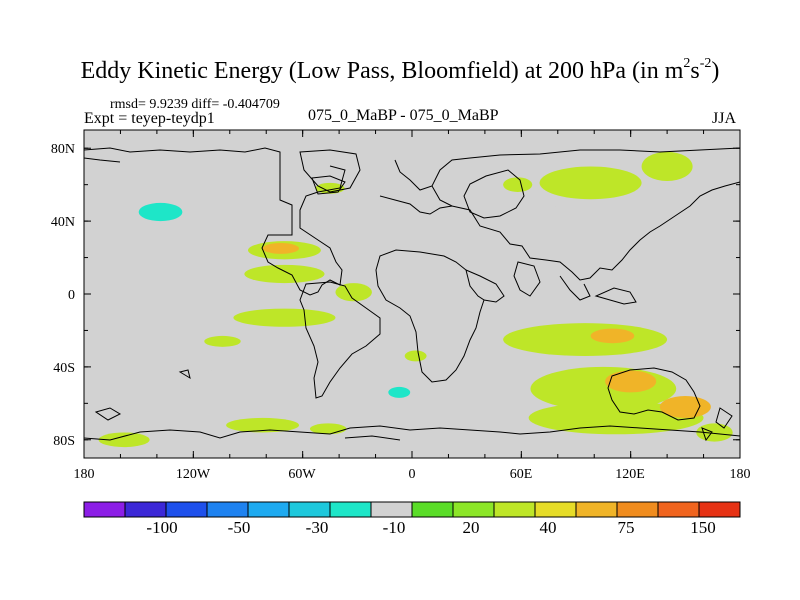 The height and width of the screenshot is (600, 800). What do you see at coordinates (71, 295) in the screenshot?
I see `y-tick-label: 0` at bounding box center [71, 295].